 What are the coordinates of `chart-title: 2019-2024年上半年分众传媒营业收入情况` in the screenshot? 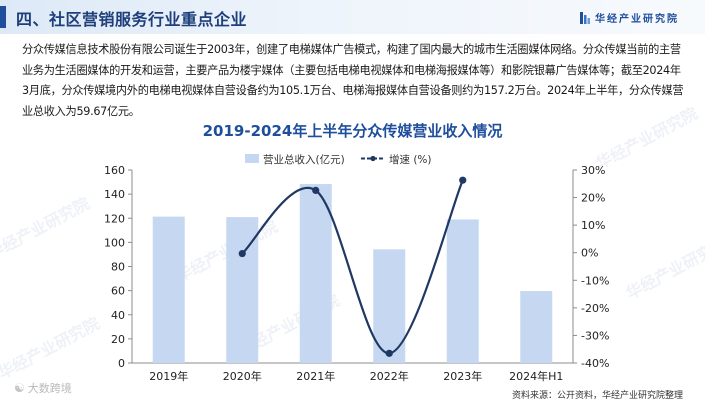 It's located at (352, 131).